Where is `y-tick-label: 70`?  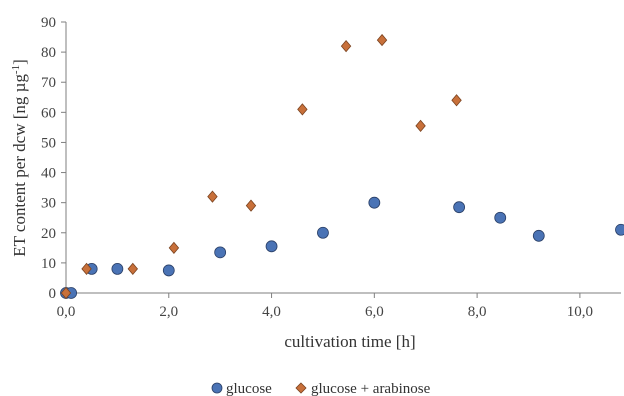
y-tick-label: 70 is located at coordinates (48, 83).